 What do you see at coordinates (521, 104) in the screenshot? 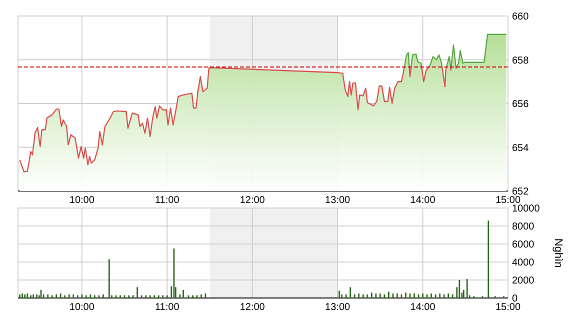
I see `y-tick-label: 656` at bounding box center [521, 104].